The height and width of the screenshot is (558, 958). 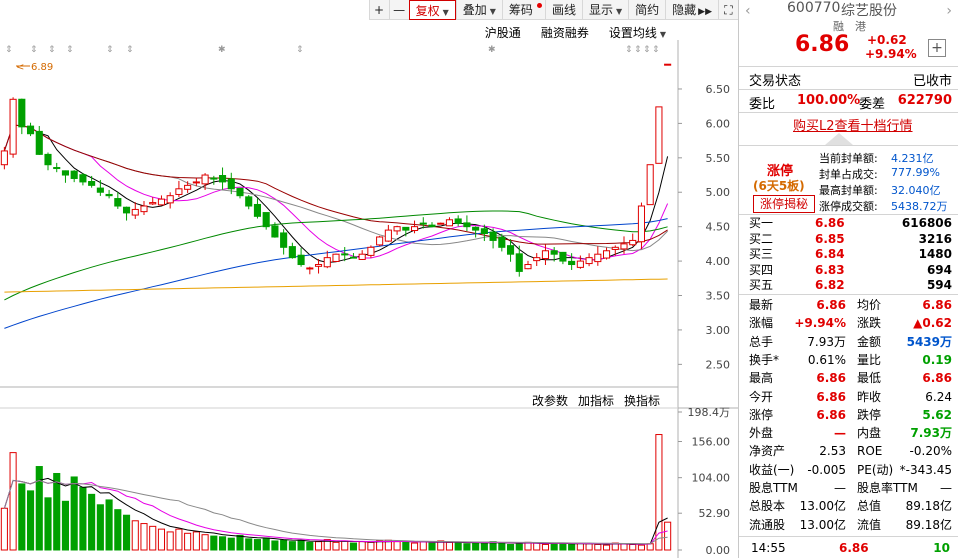 I want to click on limit-up-reveal-button: 涨停揭秘, so click(x=784, y=204).